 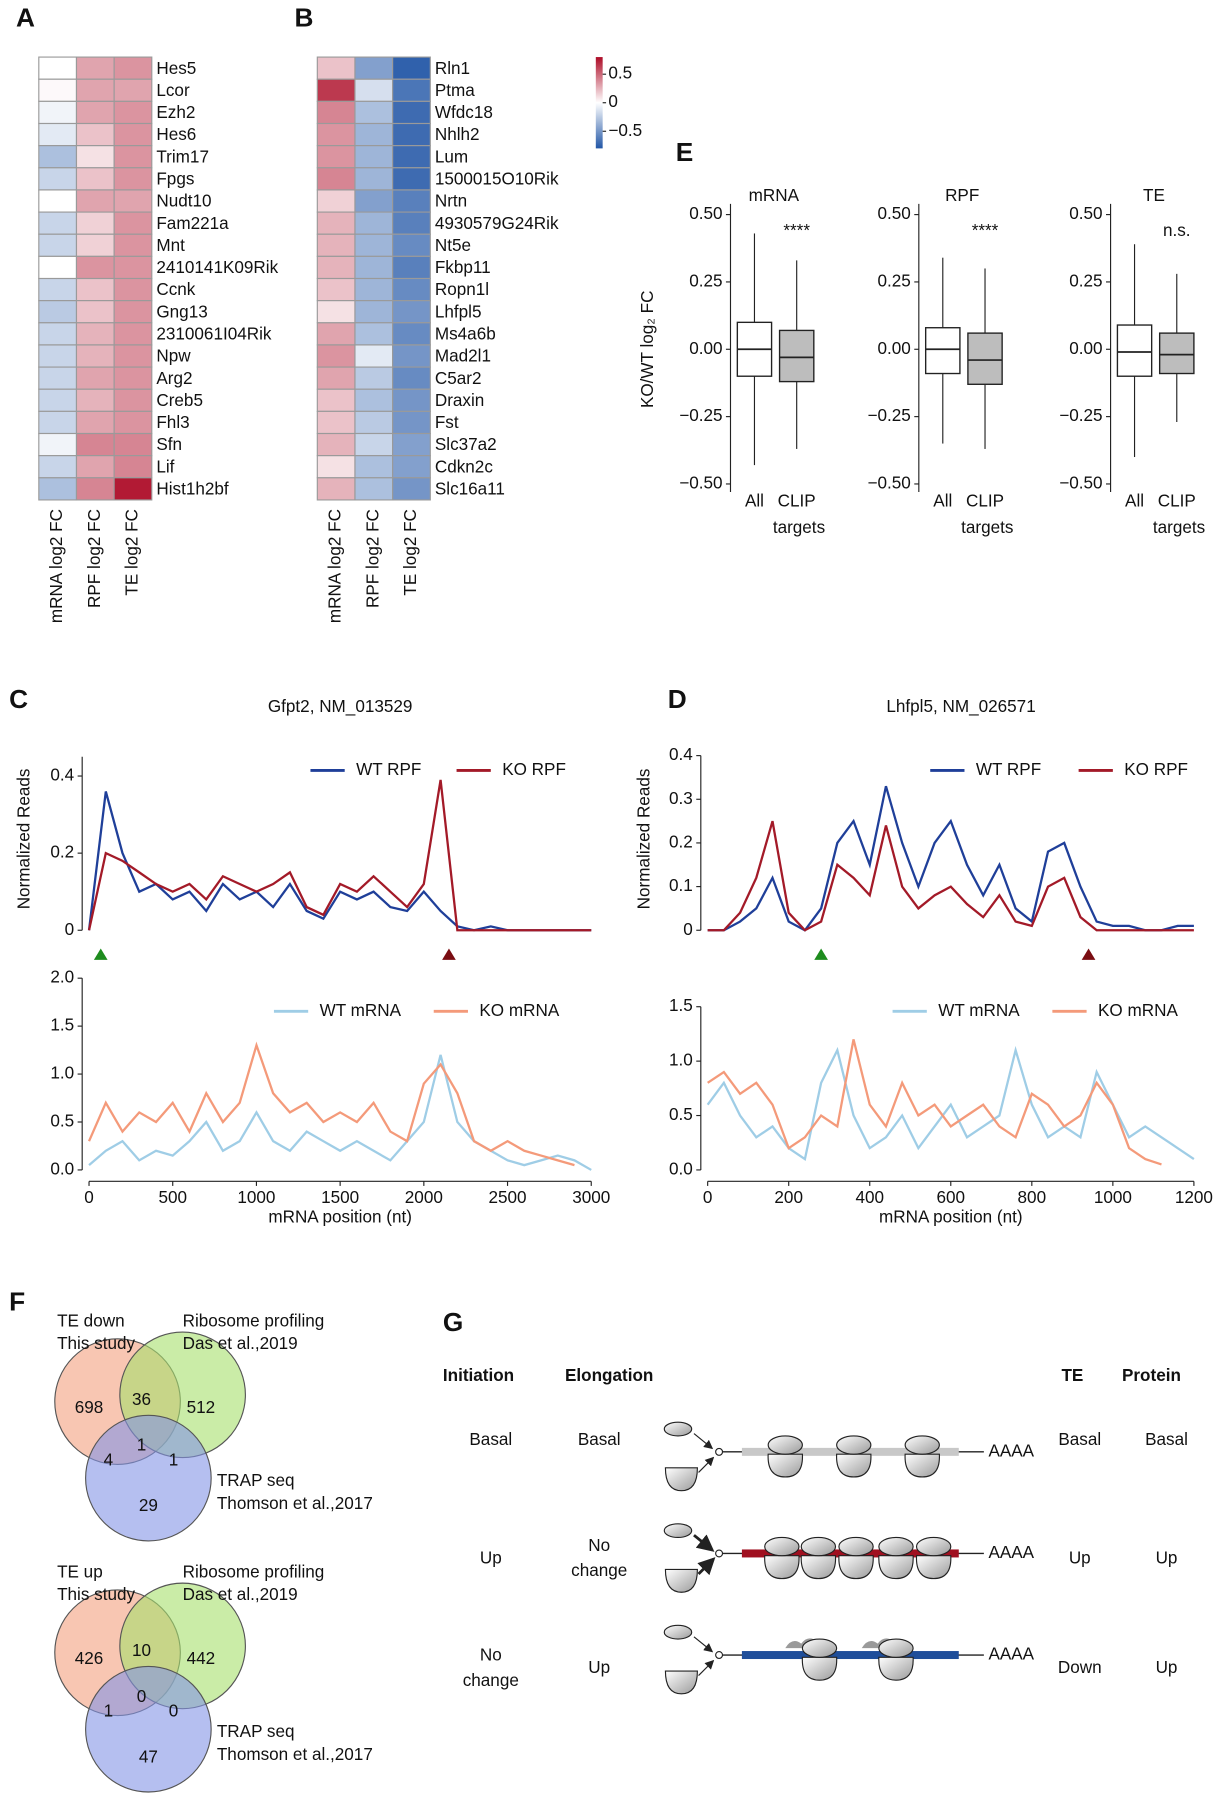 I want to click on row-label: Fst, so click(x=447, y=422).